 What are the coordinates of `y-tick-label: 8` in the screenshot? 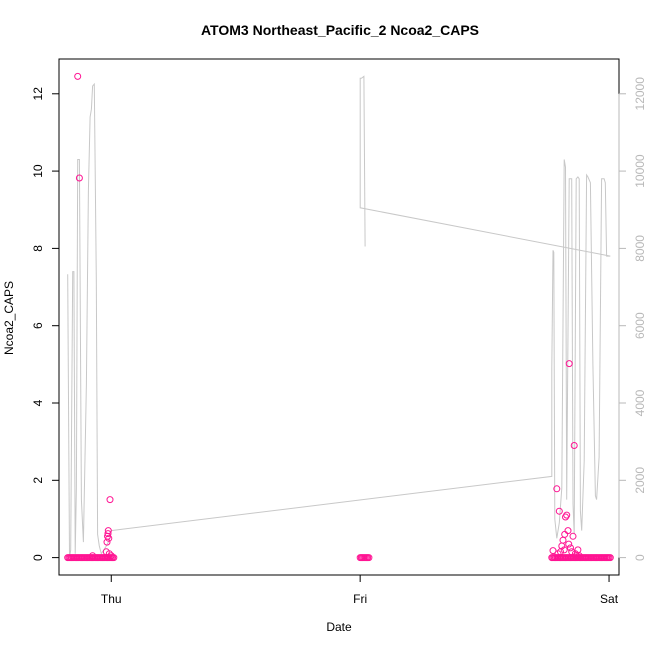 It's located at (38, 248).